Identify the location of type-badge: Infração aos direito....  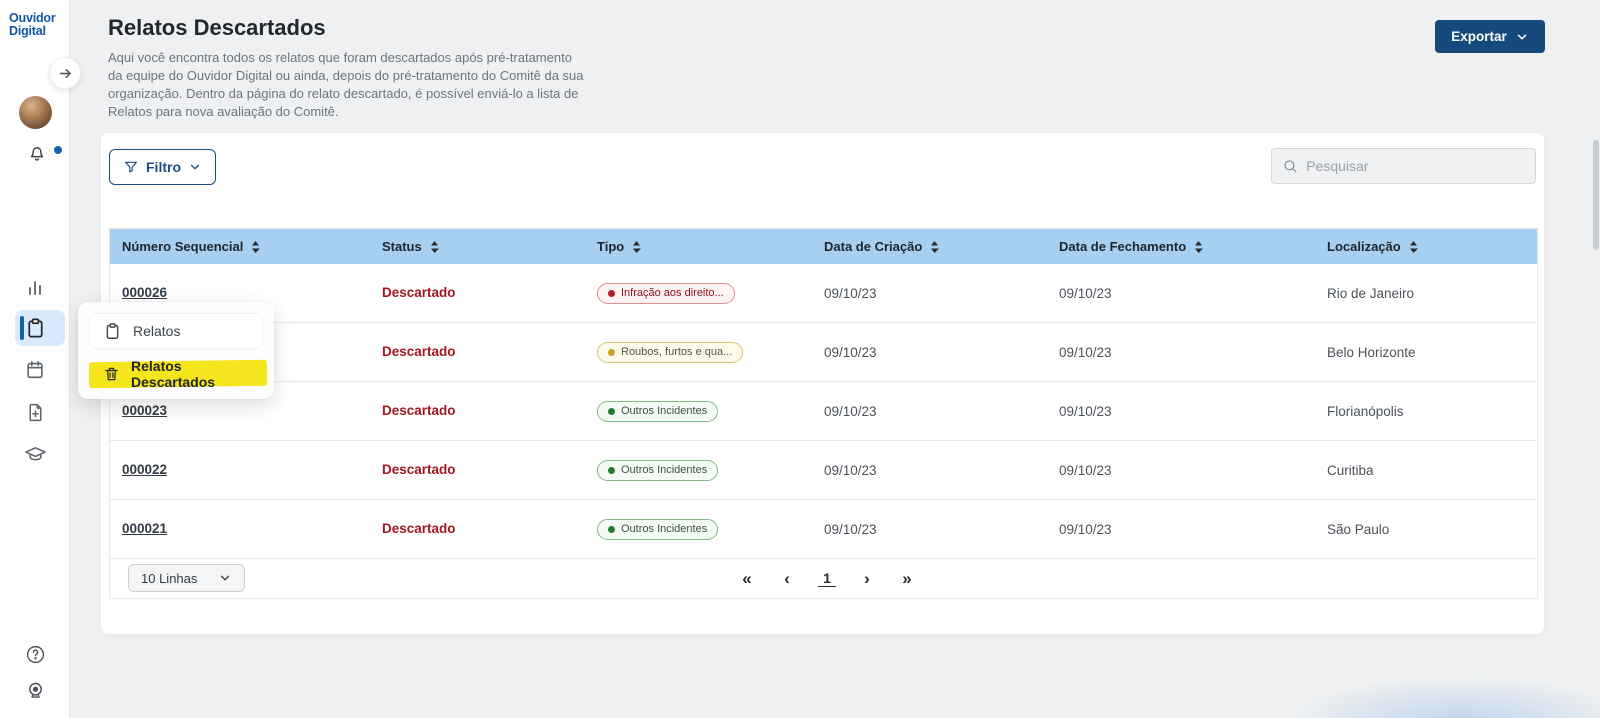
(666, 293).